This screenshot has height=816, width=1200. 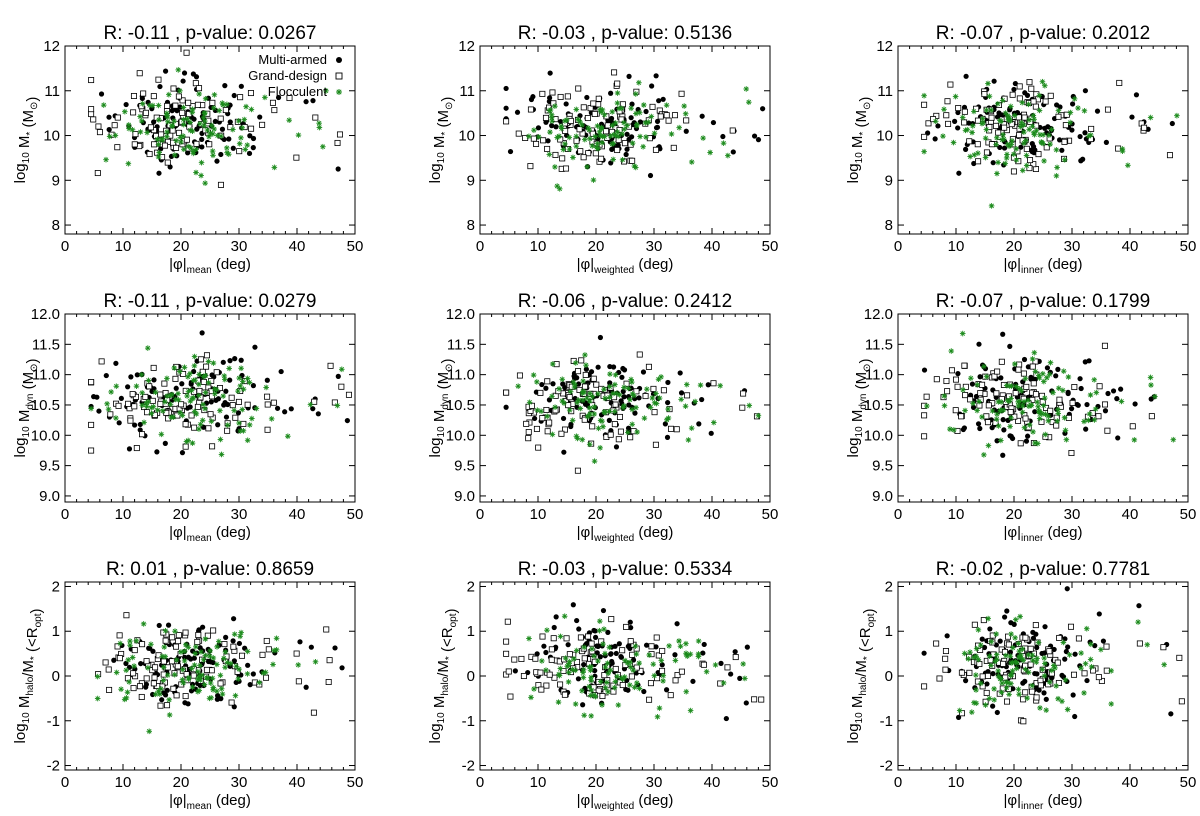 What do you see at coordinates (889, 676) in the screenshot?
I see `y-tick-label: 0` at bounding box center [889, 676].